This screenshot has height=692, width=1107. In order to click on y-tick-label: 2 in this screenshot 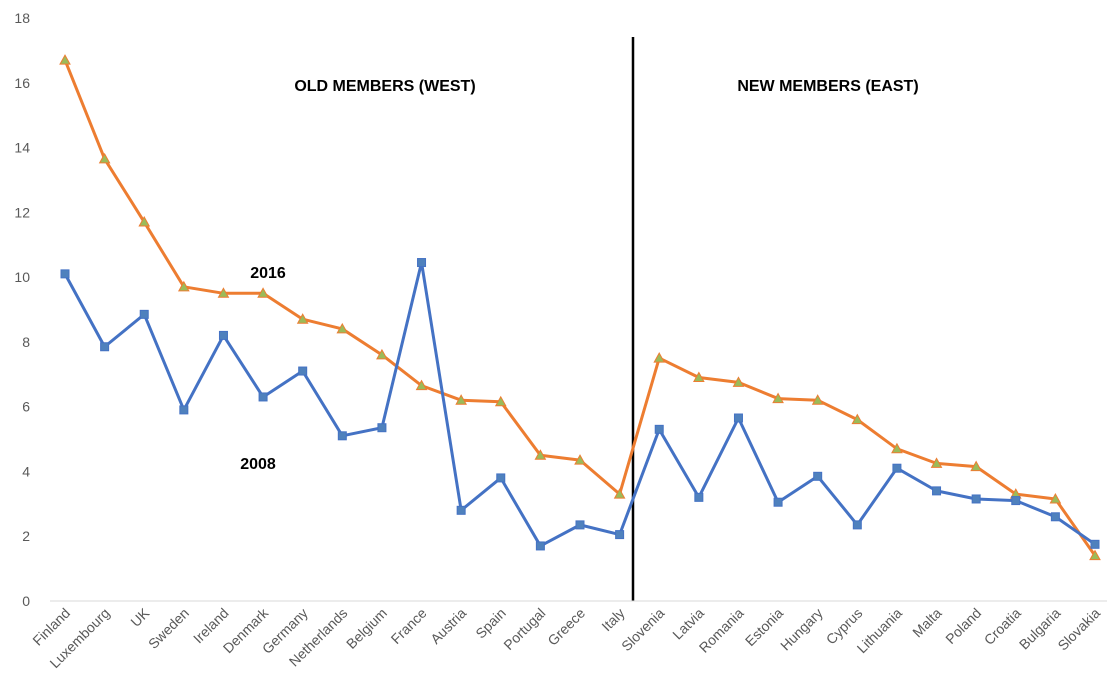, I will do `click(26, 536)`.